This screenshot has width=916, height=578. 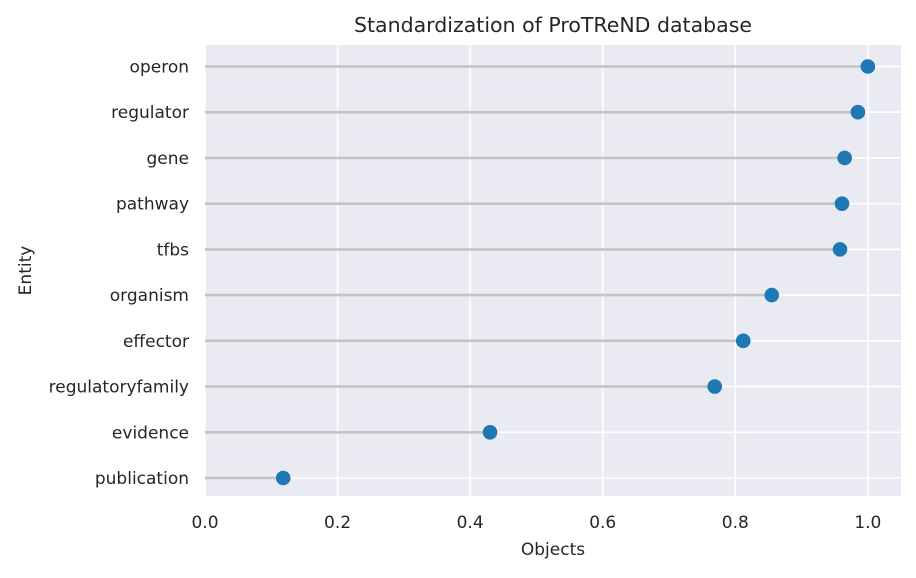 I want to click on x-axis-label: Objects, so click(x=553, y=550).